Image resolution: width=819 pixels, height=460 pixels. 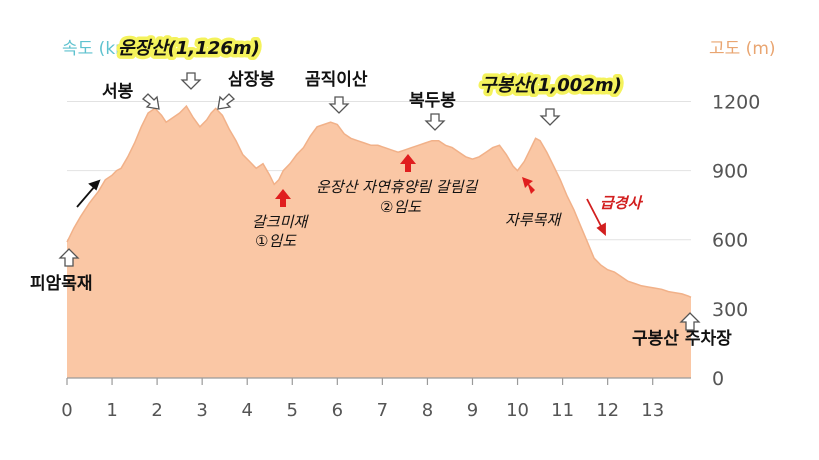 I want to click on red-arrow-diag-icon, so click(x=528, y=185).